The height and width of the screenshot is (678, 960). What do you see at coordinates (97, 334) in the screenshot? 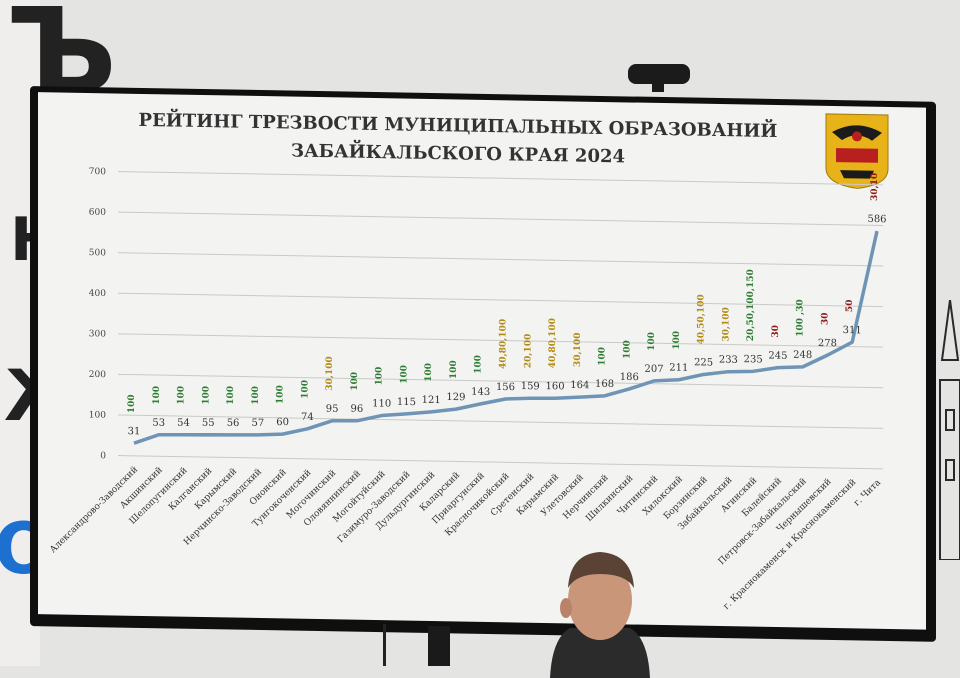
I see `y-tick-label: 300` at bounding box center [97, 334].